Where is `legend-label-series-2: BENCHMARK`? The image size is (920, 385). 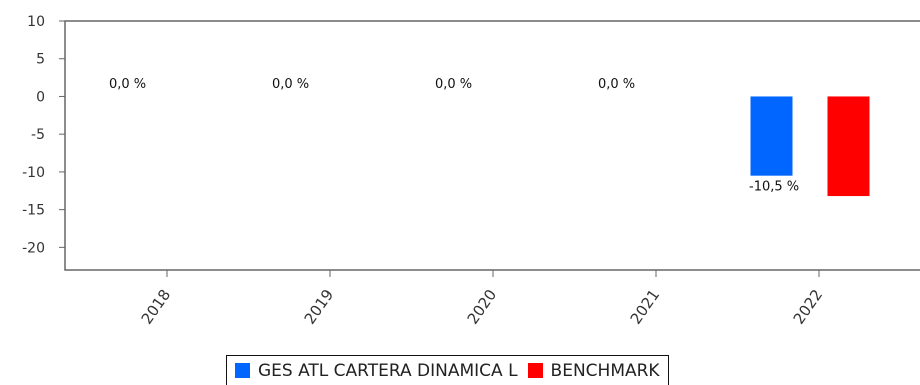 legend-label-series-2: BENCHMARK is located at coordinates (605, 370).